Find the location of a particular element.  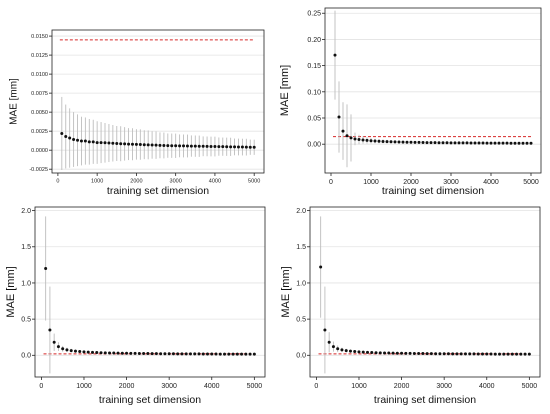

x-tick-label: 4000 is located at coordinates (491, 182).